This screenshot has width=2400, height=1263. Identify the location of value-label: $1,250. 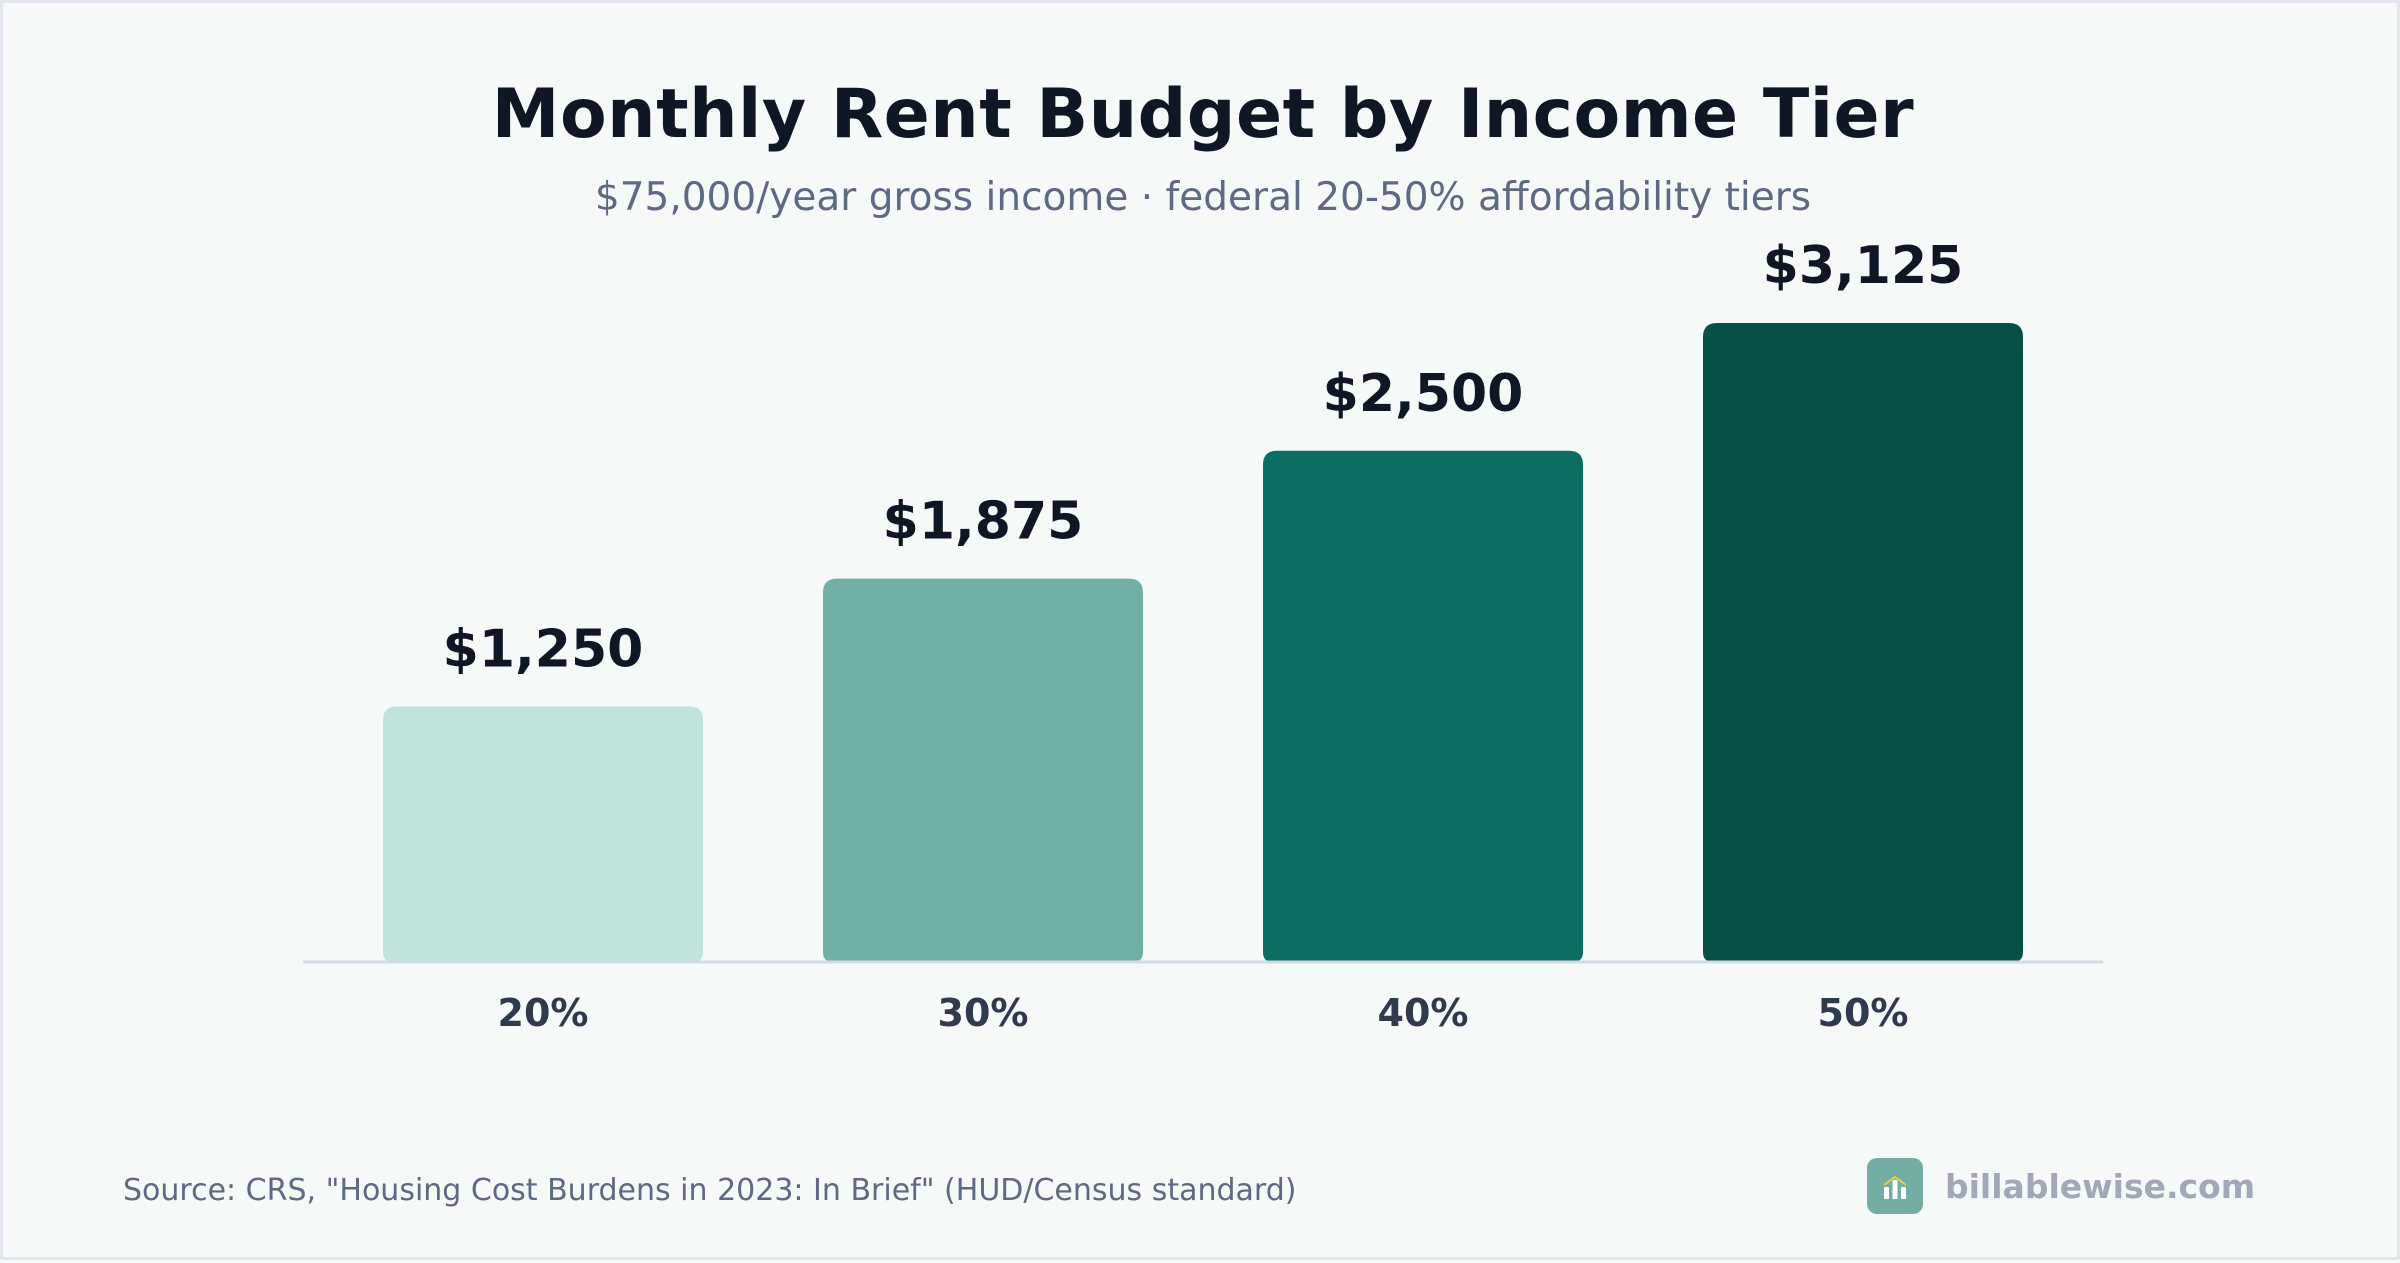
(543, 649).